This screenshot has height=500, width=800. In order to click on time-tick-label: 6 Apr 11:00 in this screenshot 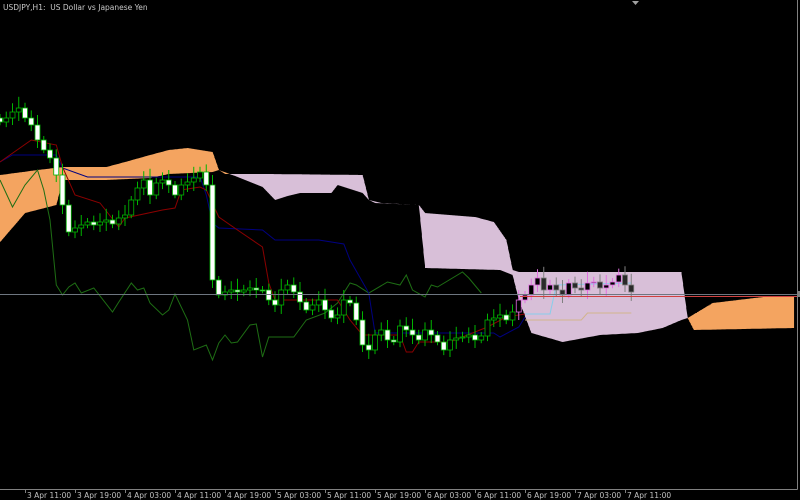, I will do `click(499, 495)`.